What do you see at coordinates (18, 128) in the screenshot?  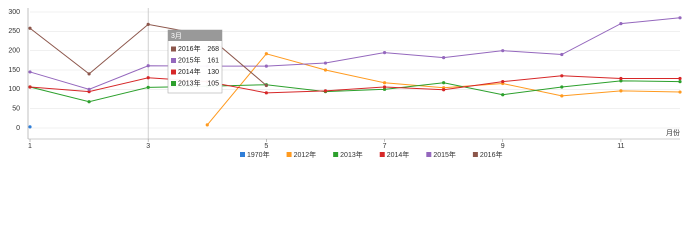 I see `y-tick-label: 0` at bounding box center [18, 128].